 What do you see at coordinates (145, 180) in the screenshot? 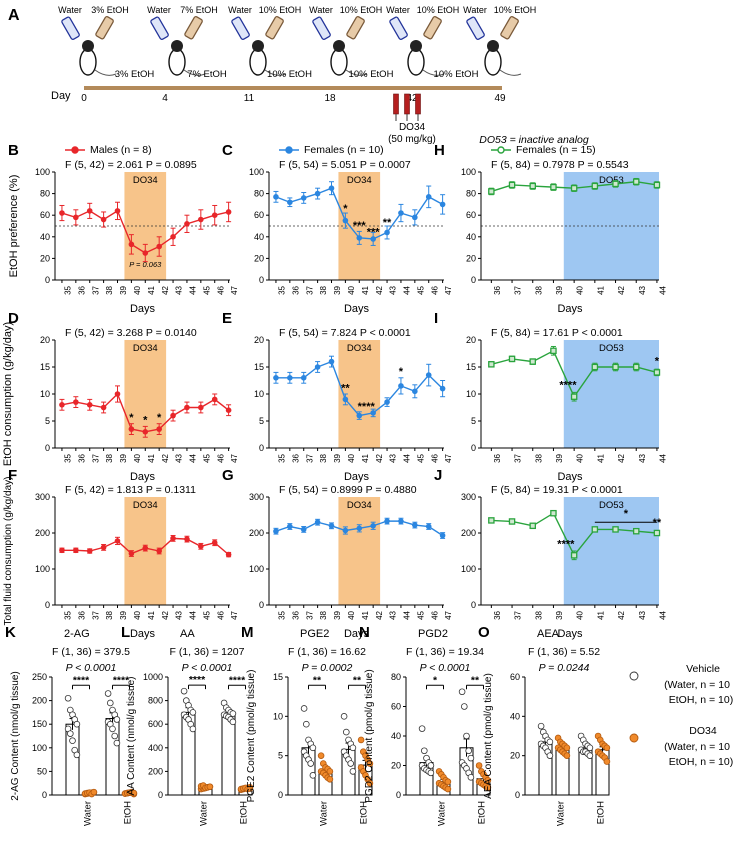
I see `treatment-label: DO34` at bounding box center [145, 180].